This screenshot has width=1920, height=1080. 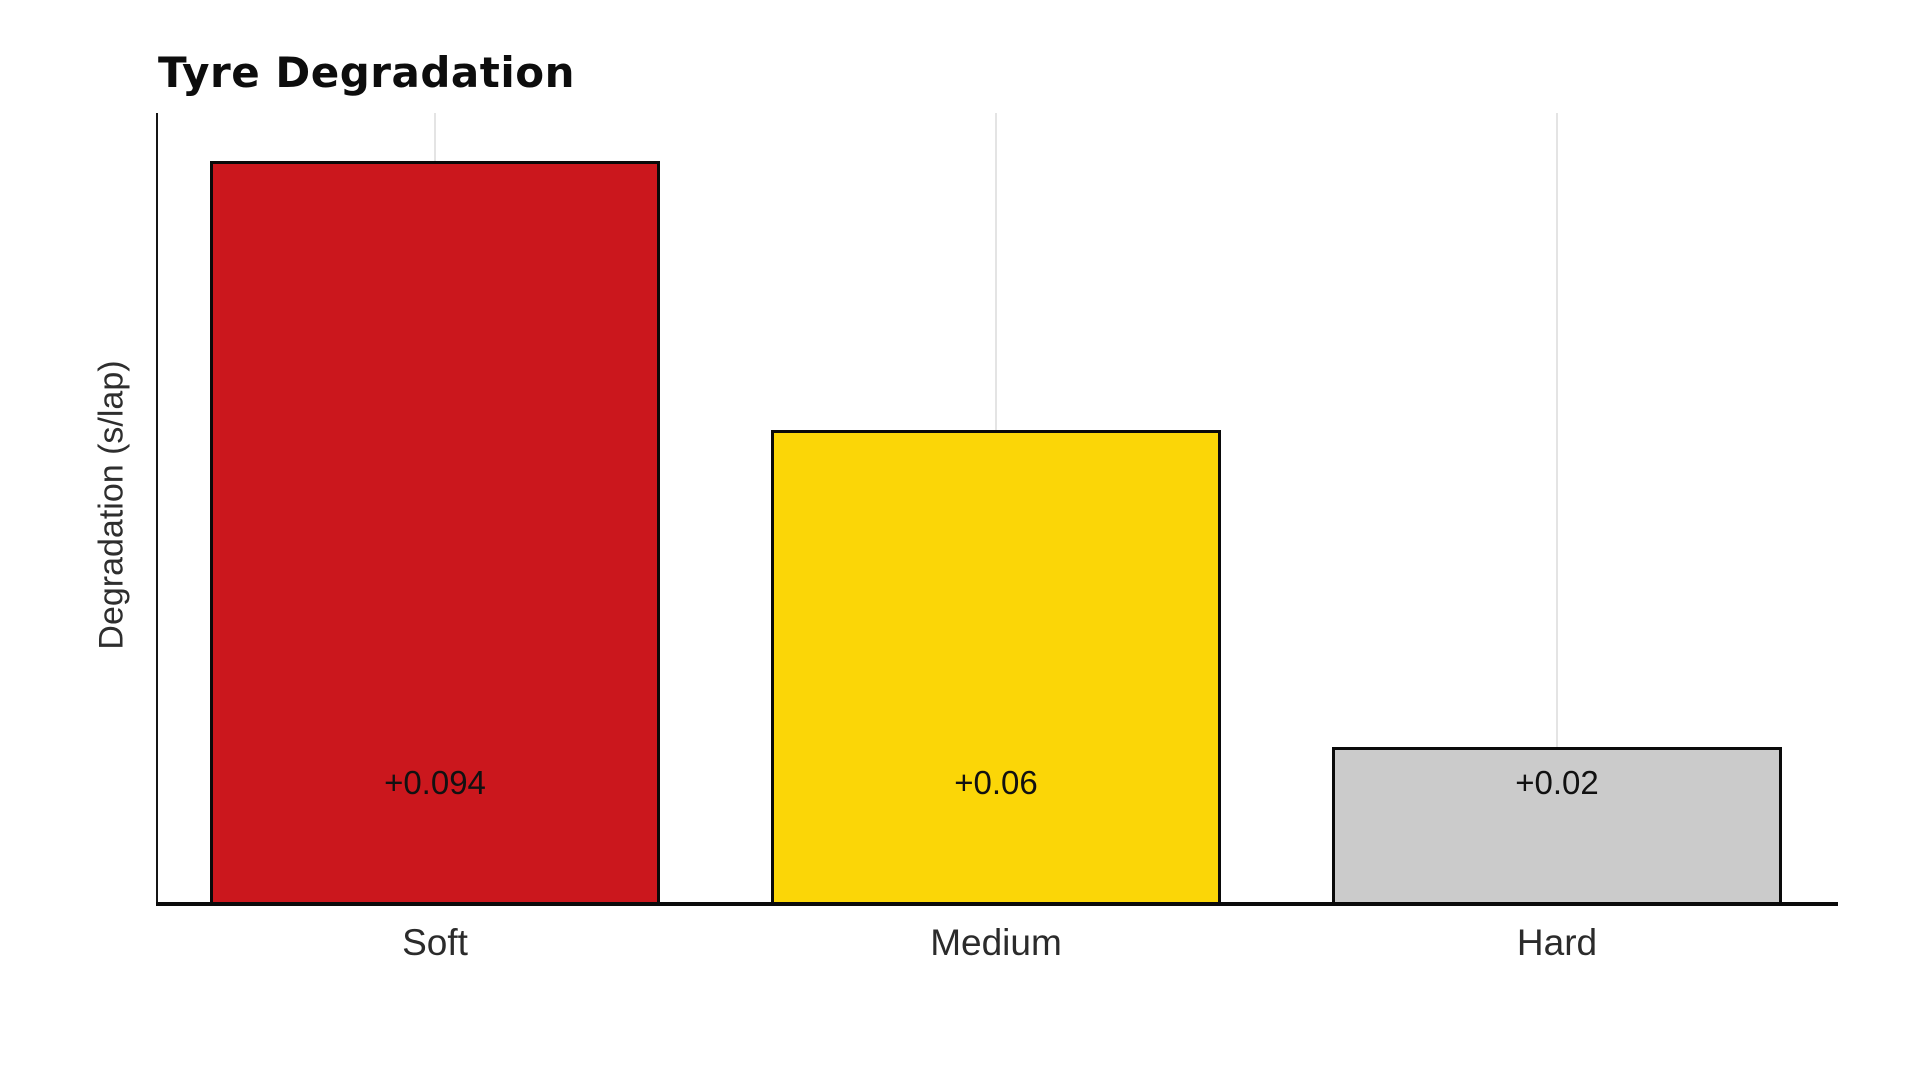 I want to click on x-tick-label-hard: Hard, so click(x=1557, y=942).